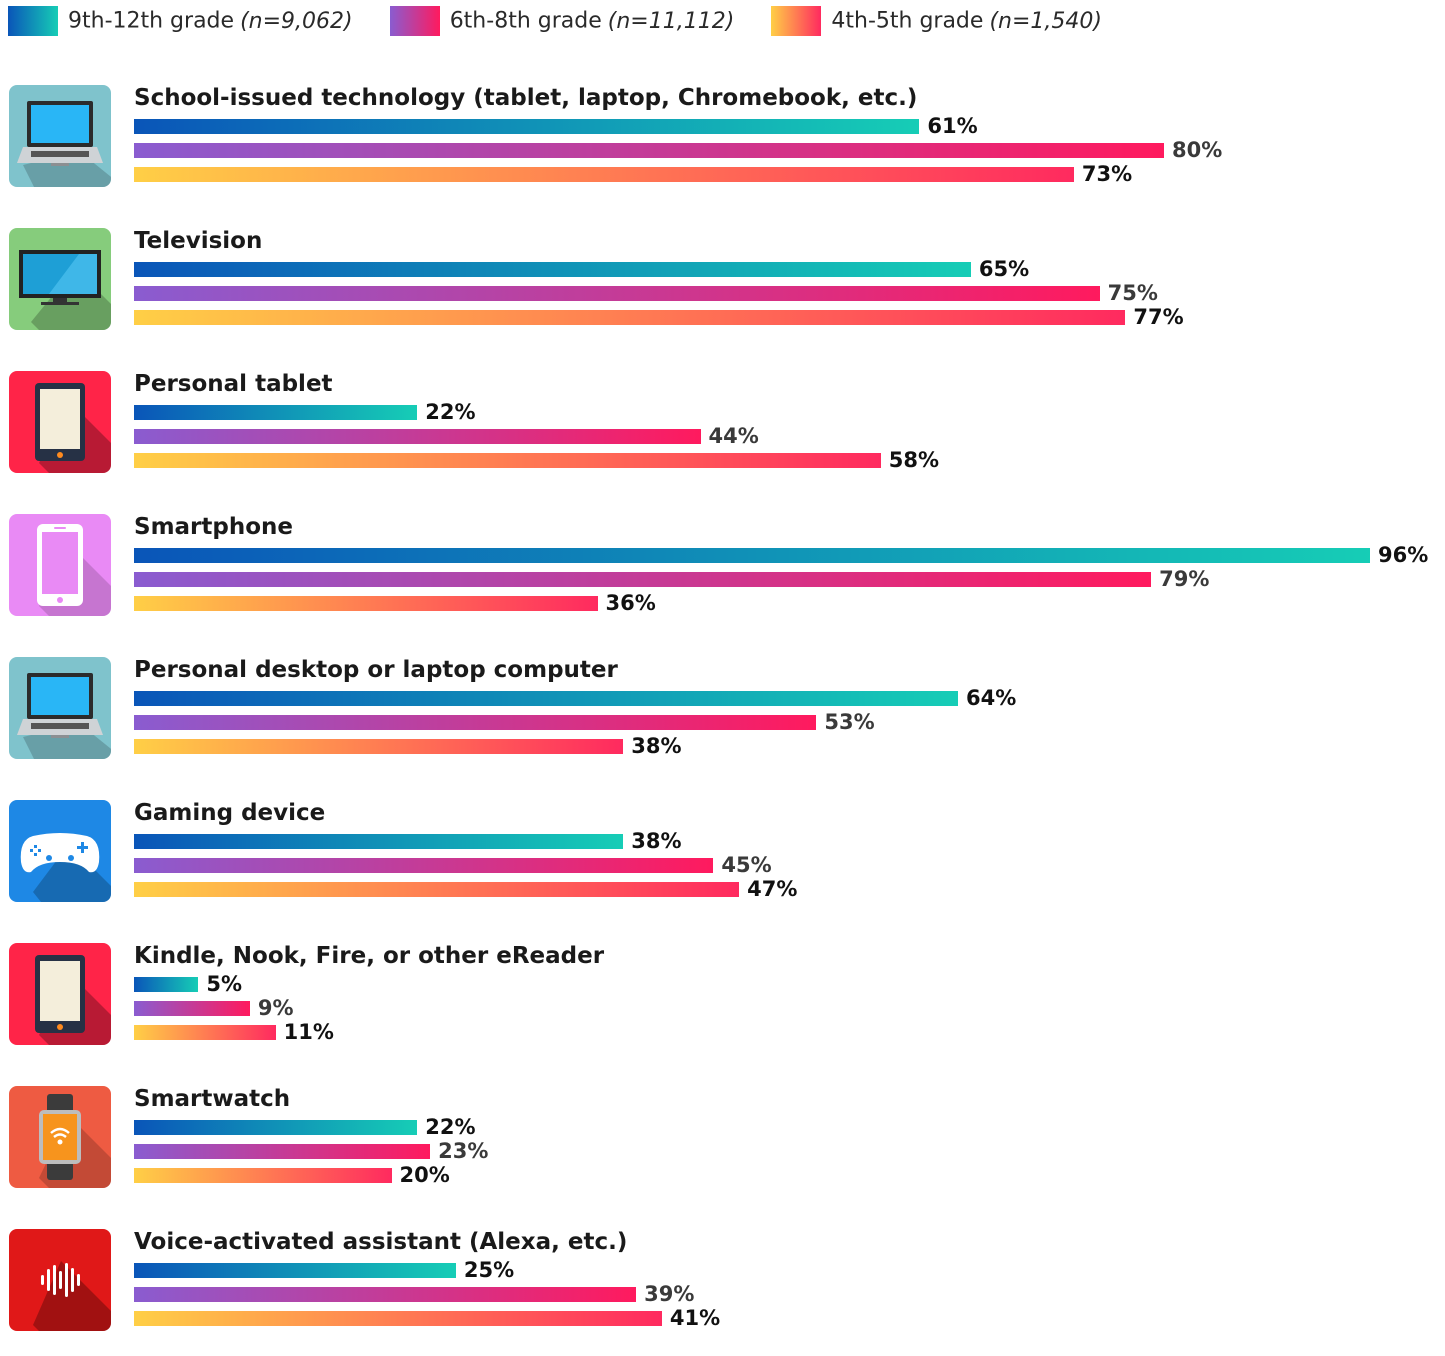 Image resolution: width=1445 pixels, height=1356 pixels. What do you see at coordinates (746, 865) in the screenshot?
I see `value-label-6-8: 45%` at bounding box center [746, 865].